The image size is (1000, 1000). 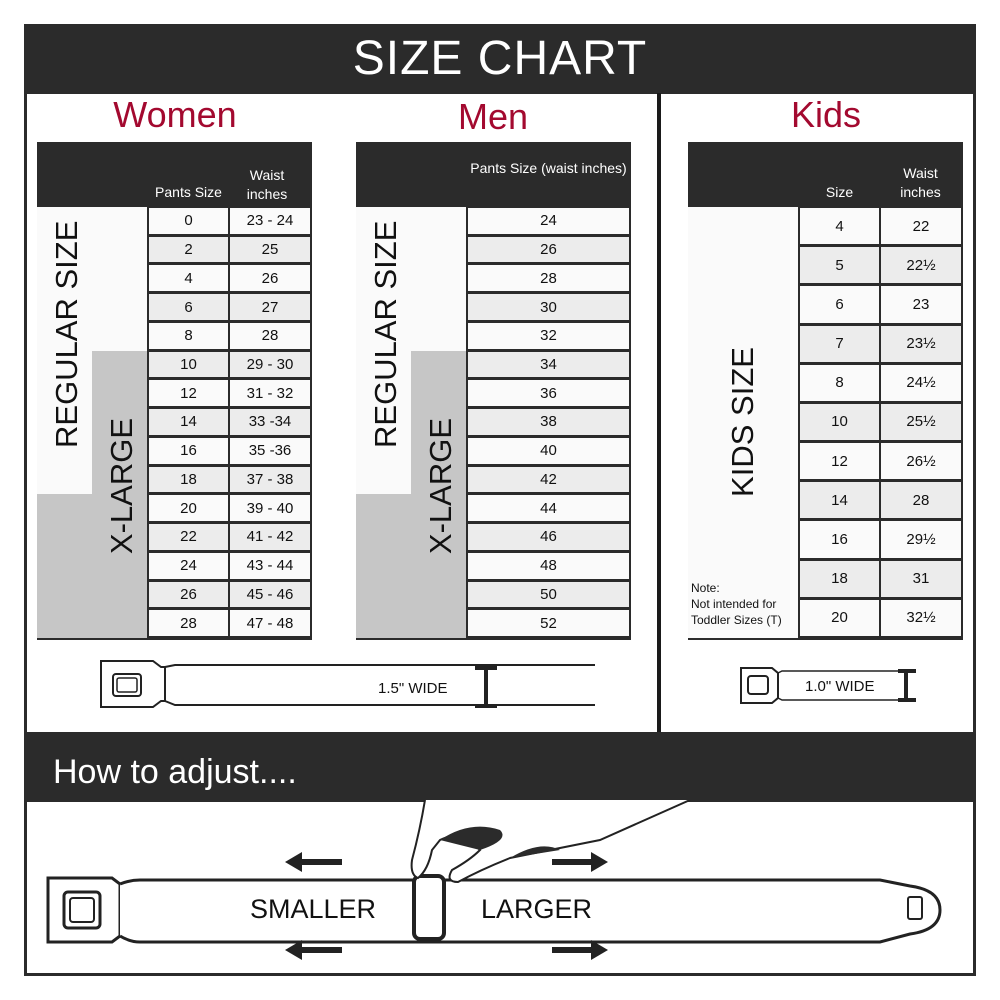 I want to click on waist-cell: 47 - 48, so click(x=270, y=623).